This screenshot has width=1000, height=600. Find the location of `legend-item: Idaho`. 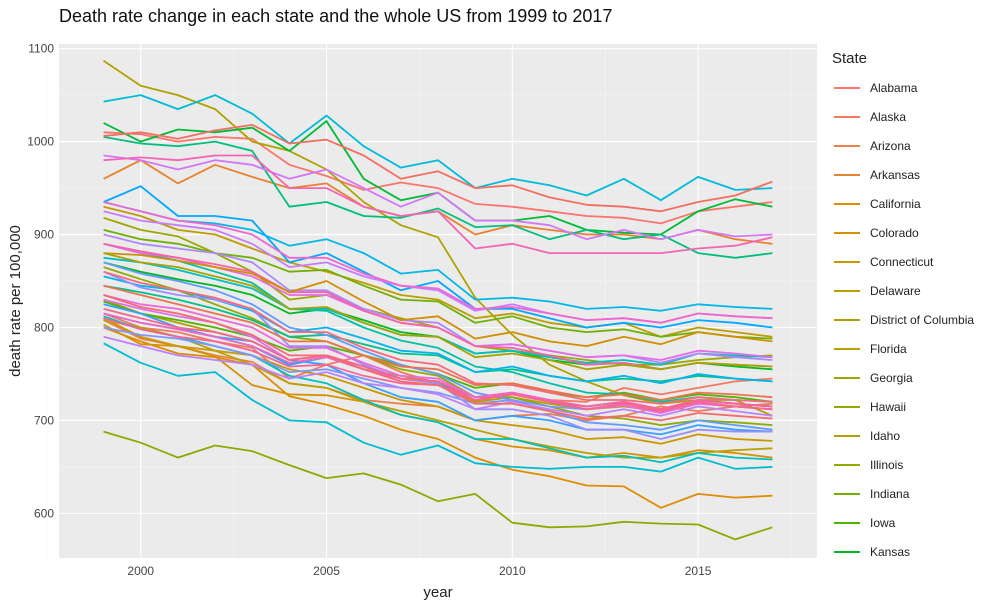

legend-item: Idaho is located at coordinates (903, 435).